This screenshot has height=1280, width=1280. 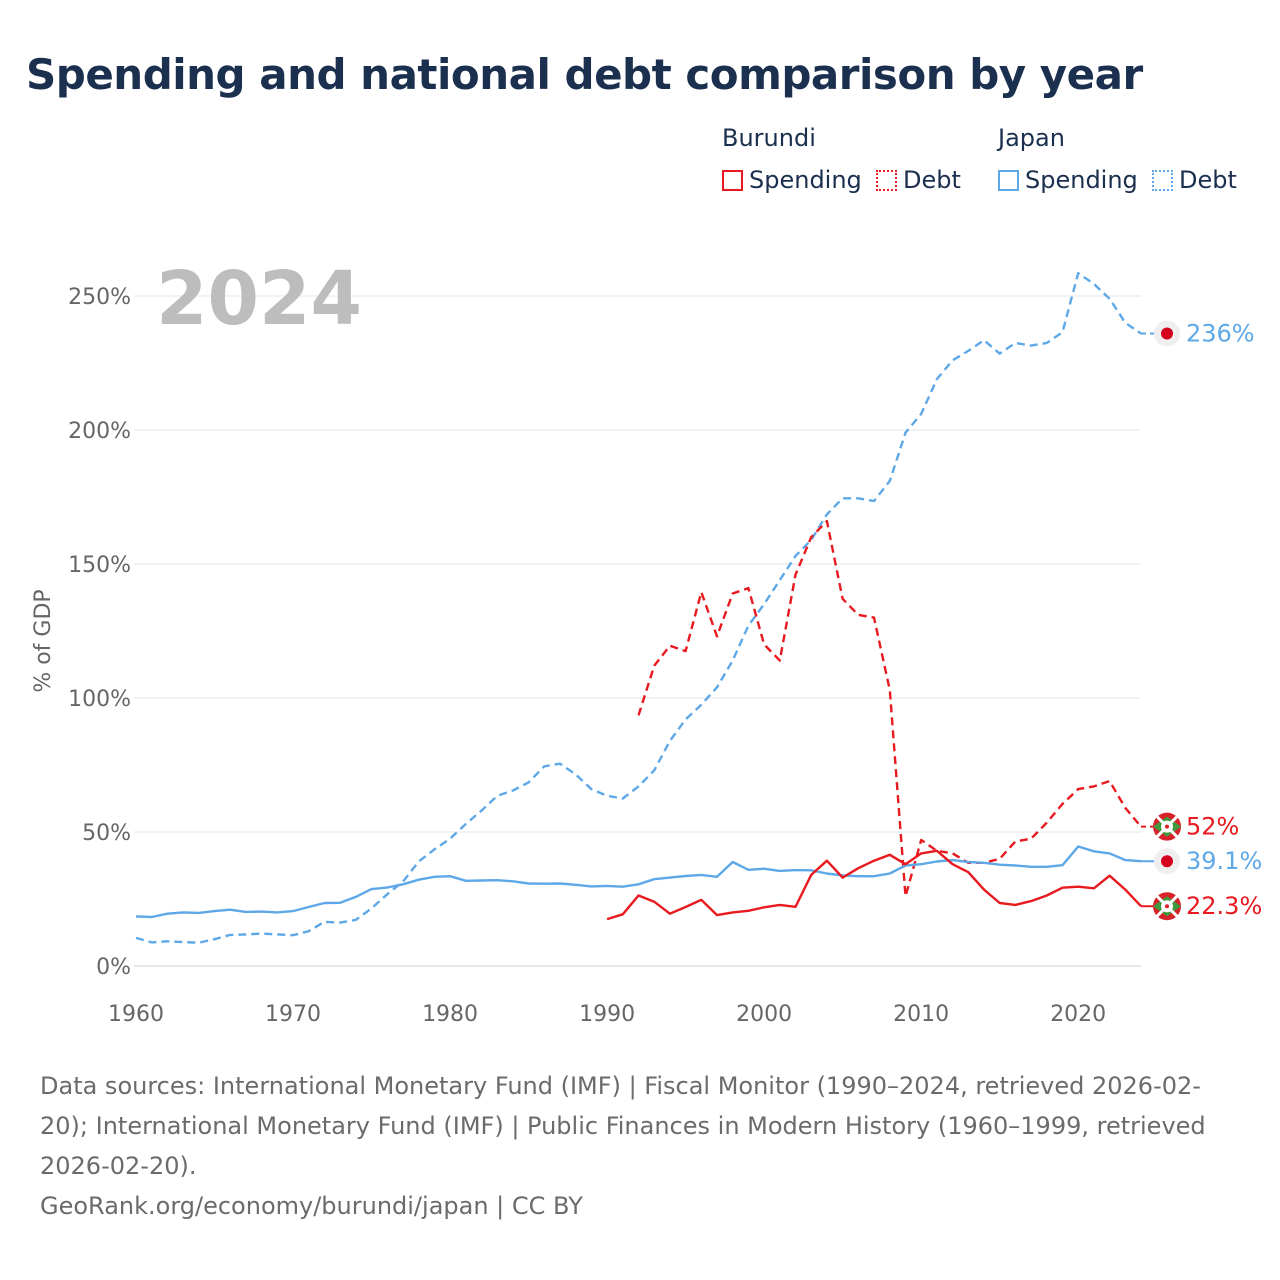 I want to click on x-tick-label: 2020, so click(x=1078, y=1014).